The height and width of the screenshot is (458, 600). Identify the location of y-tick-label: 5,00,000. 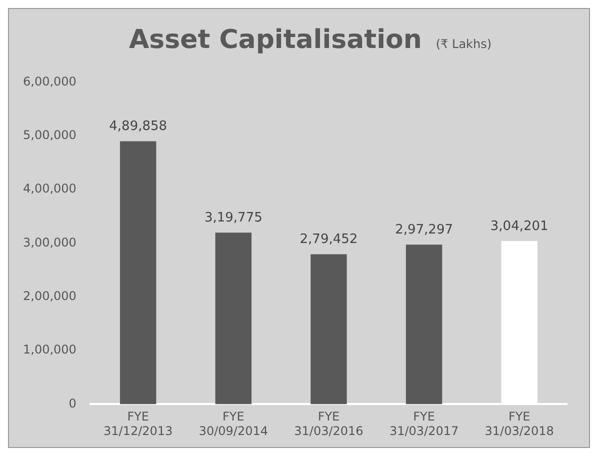
(49, 135).